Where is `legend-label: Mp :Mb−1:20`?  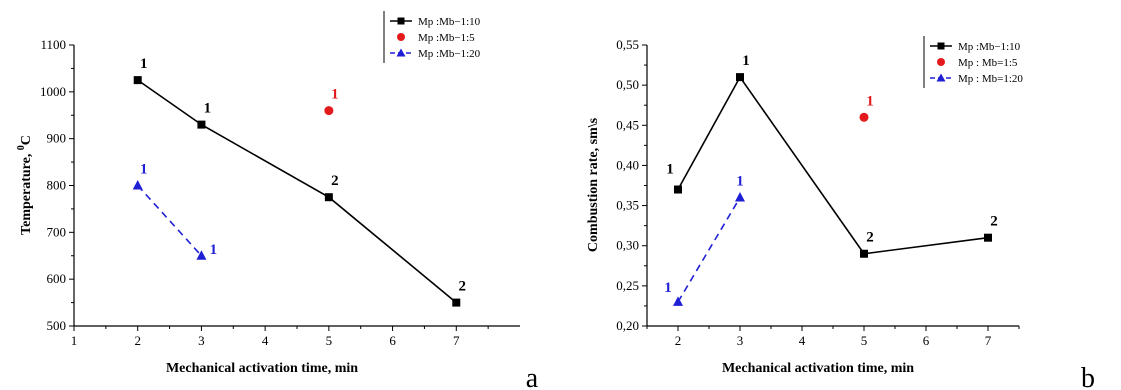
legend-label: Mp :Mb−1:20 is located at coordinates (449, 54).